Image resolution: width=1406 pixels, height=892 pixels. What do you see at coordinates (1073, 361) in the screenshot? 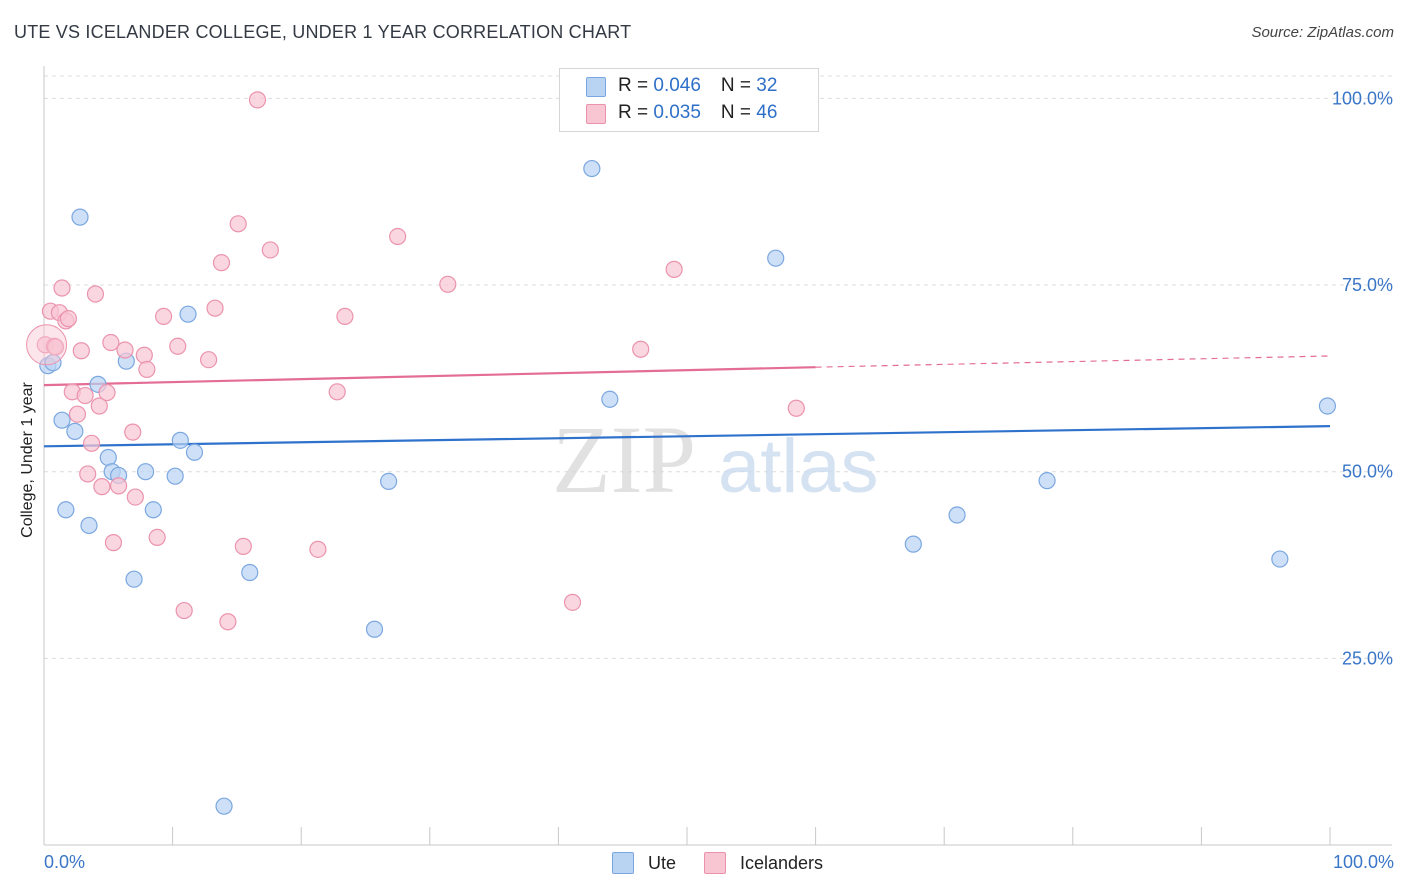
I see `icelanders-trend-extension` at bounding box center [1073, 361].